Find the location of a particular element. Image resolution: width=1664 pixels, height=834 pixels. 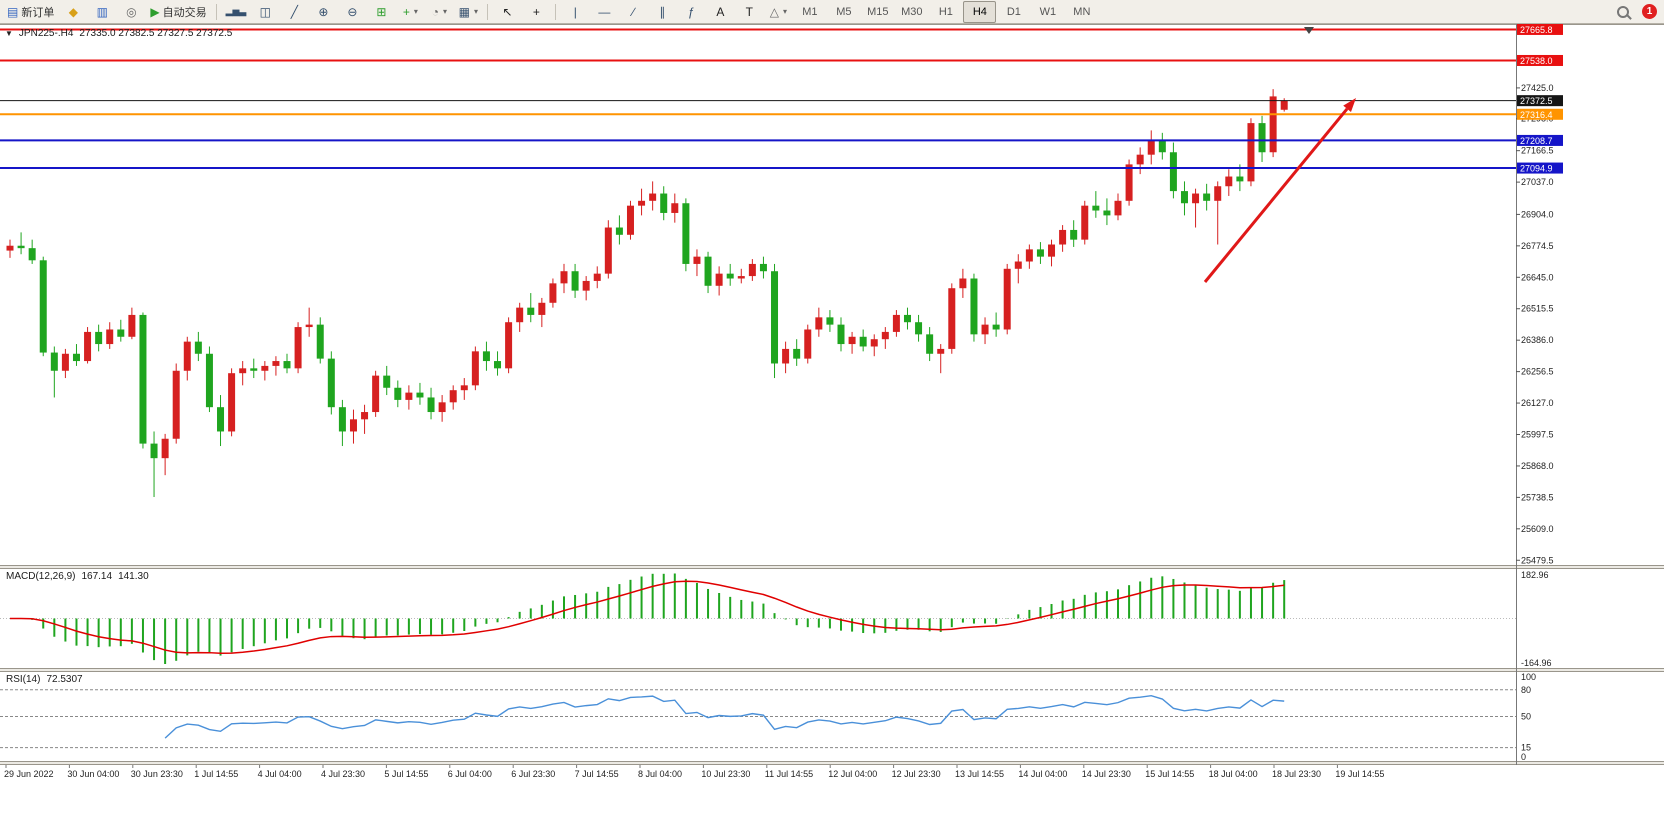

channel-button: ∥ is located at coordinates (662, 12).